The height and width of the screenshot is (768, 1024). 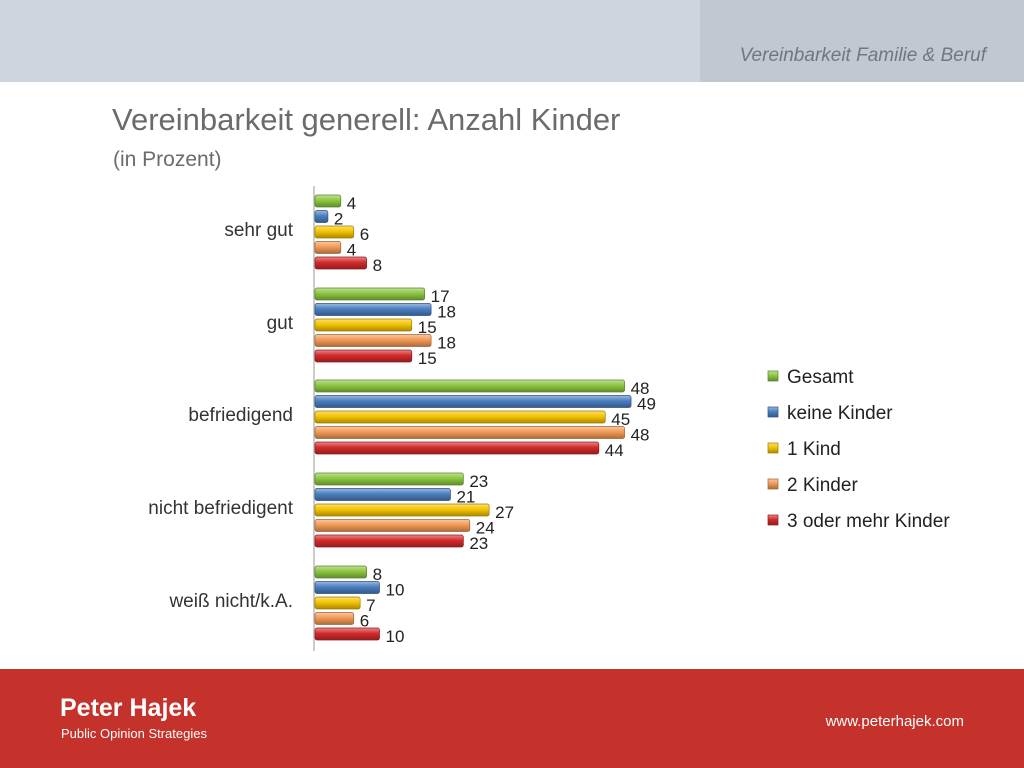 I want to click on data-label: 27, so click(x=504, y=512).